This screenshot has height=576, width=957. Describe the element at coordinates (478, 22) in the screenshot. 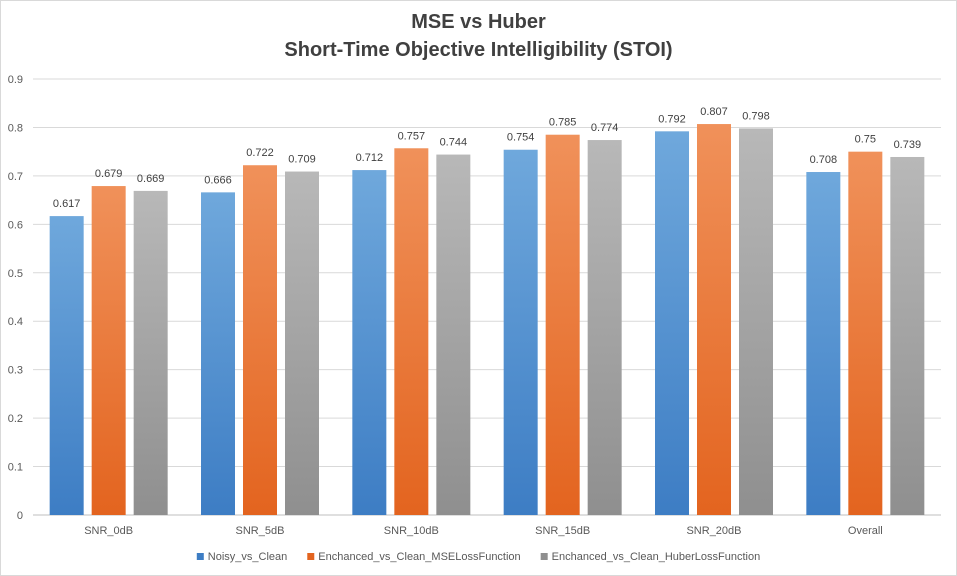

I see `chart-title: MSE vs Huber` at that location.